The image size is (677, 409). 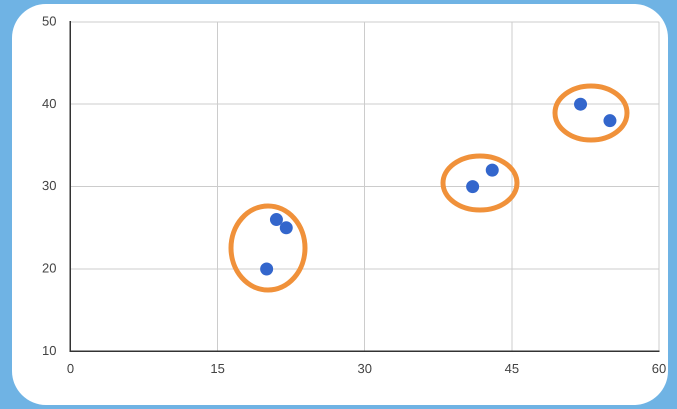 What do you see at coordinates (217, 368) in the screenshot?
I see `x-tick-label: 15` at bounding box center [217, 368].